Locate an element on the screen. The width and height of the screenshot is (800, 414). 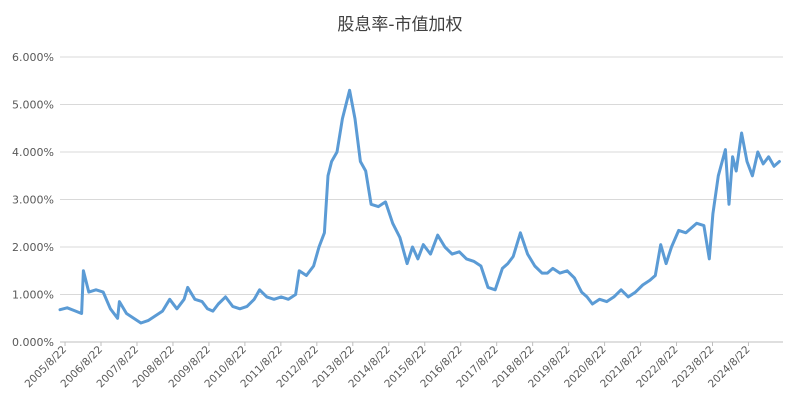
y-tick-label: 5.000% is located at coordinates (33, 105).